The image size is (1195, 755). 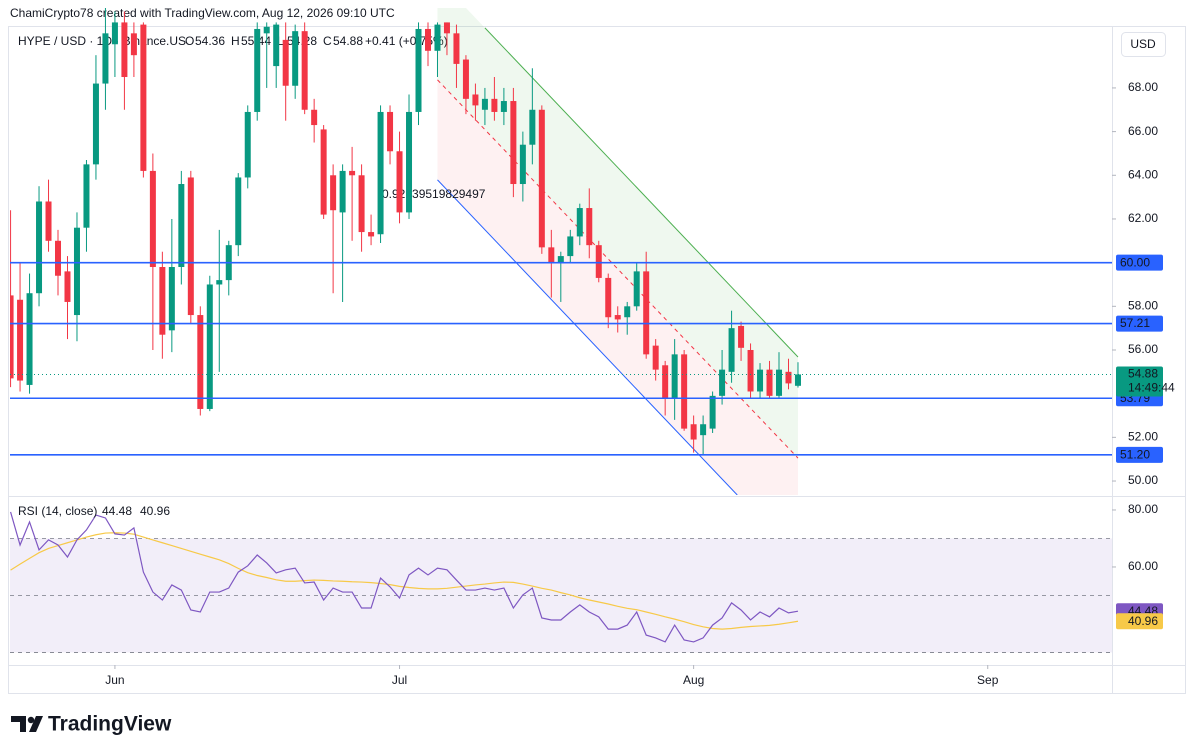 I want to click on legend-key: L, so click(x=280, y=41).